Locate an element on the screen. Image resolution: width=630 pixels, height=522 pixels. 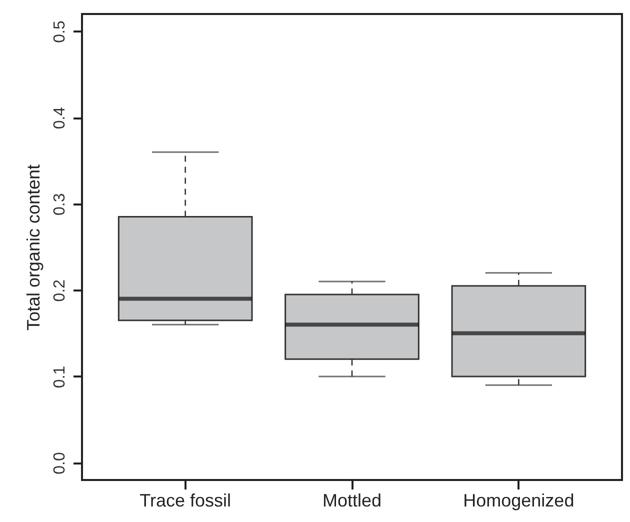
y-axis-title: Total organic content is located at coordinates (34, 247).